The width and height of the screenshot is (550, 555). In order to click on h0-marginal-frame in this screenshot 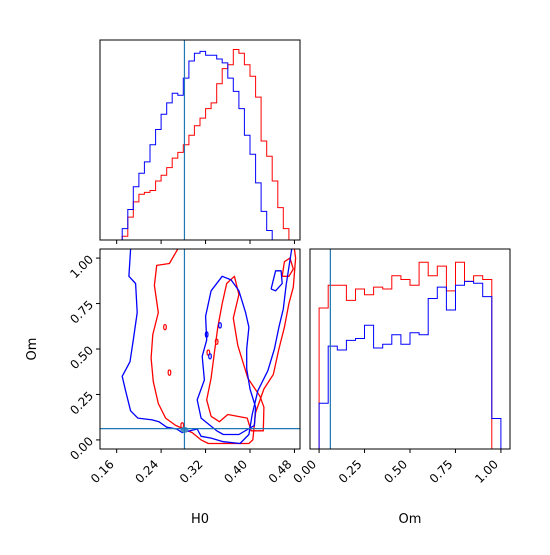, I will do `click(200, 140)`.